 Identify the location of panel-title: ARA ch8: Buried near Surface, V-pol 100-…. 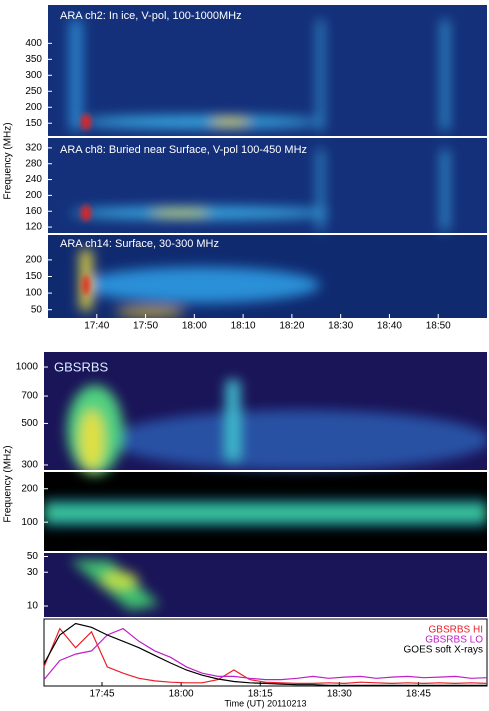
(183, 150).